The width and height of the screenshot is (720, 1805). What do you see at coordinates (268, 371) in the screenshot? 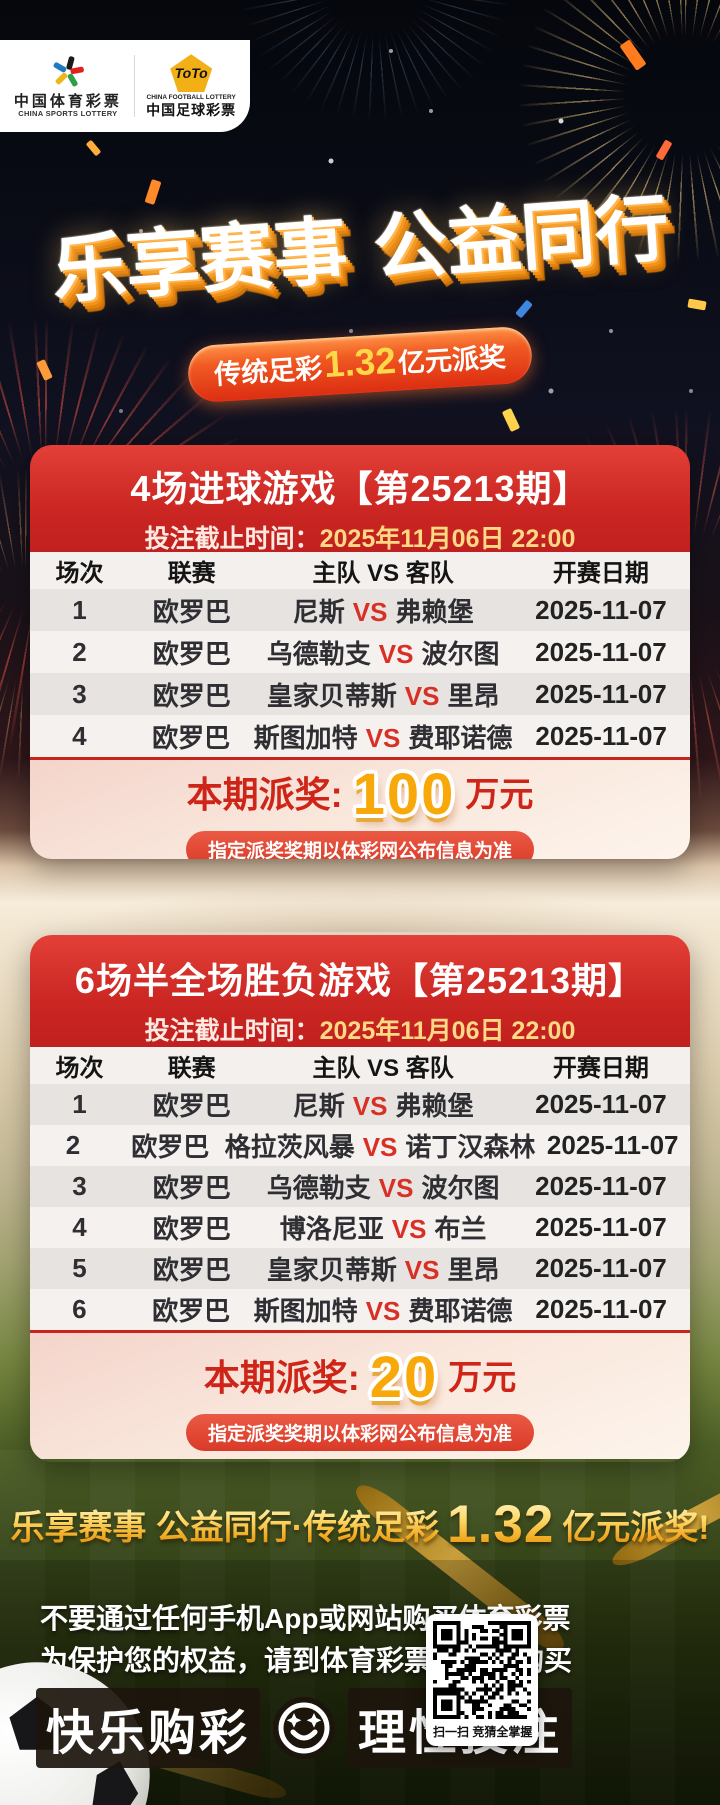
I see `banner-prefix: 传统足彩` at bounding box center [268, 371].